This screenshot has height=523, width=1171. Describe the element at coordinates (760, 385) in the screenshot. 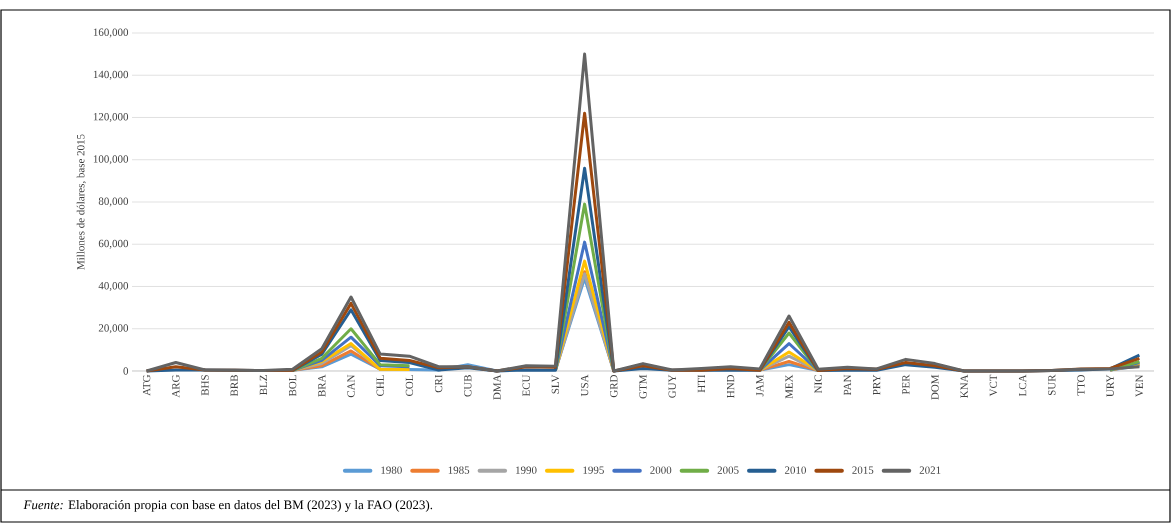

I see `x-tick-label: JAM` at that location.